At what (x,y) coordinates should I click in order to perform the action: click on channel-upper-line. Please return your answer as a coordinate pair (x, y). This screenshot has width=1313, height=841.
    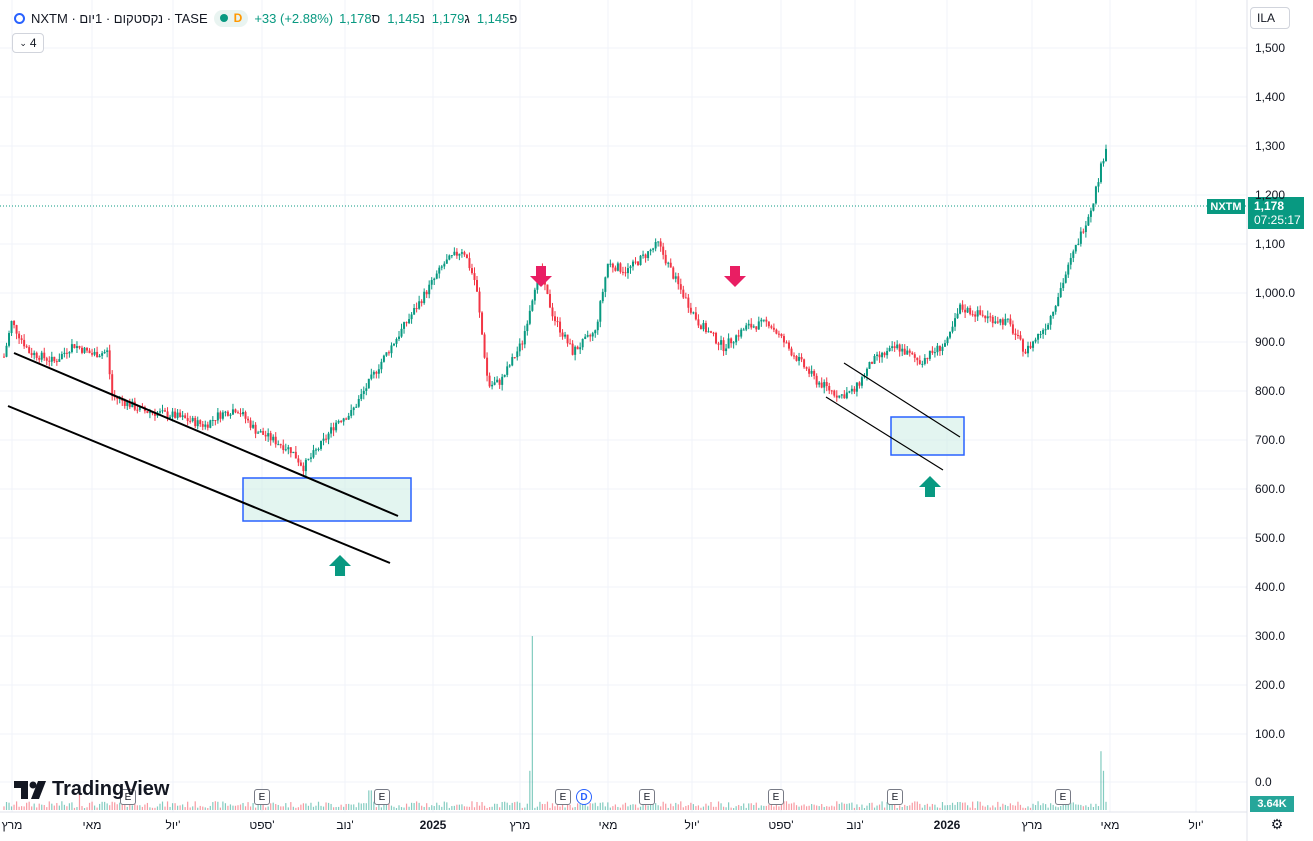
    Looking at the image, I should click on (206, 434).